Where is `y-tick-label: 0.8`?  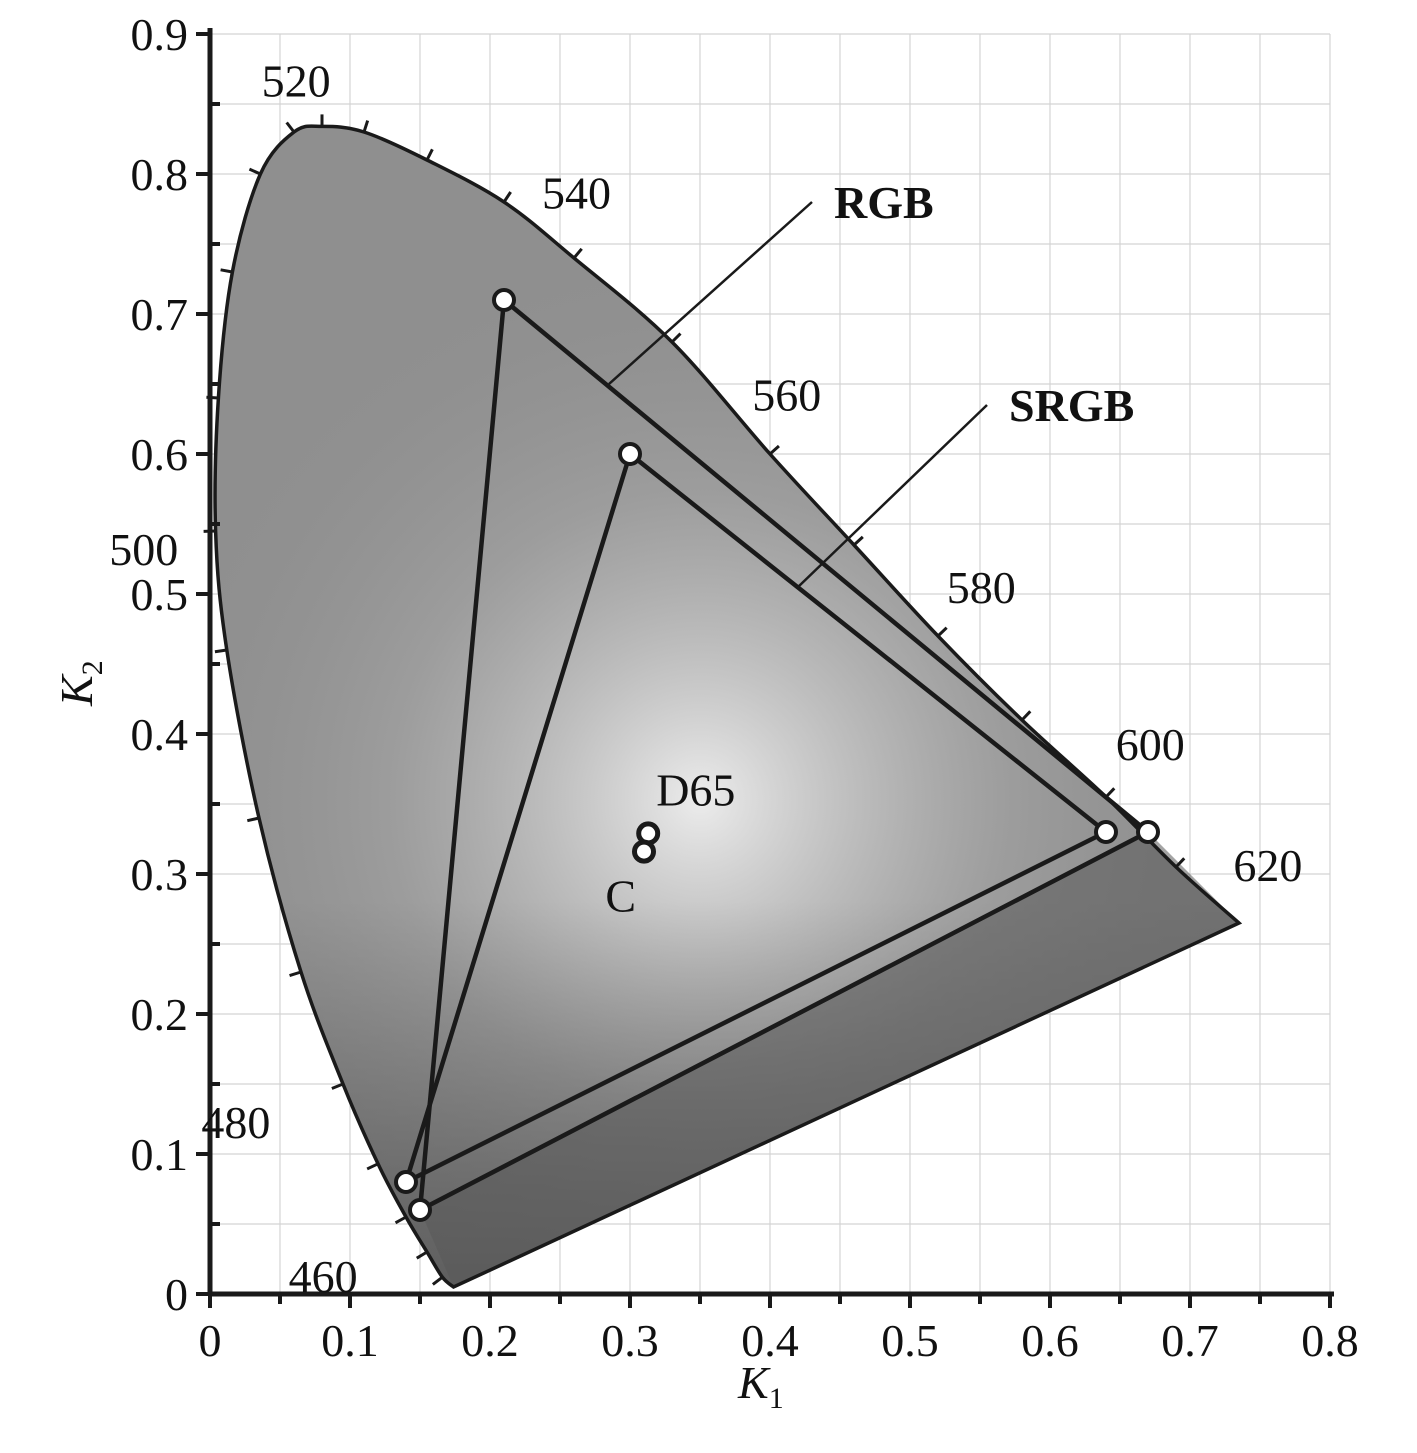 y-tick-label: 0.8 is located at coordinates (160, 174).